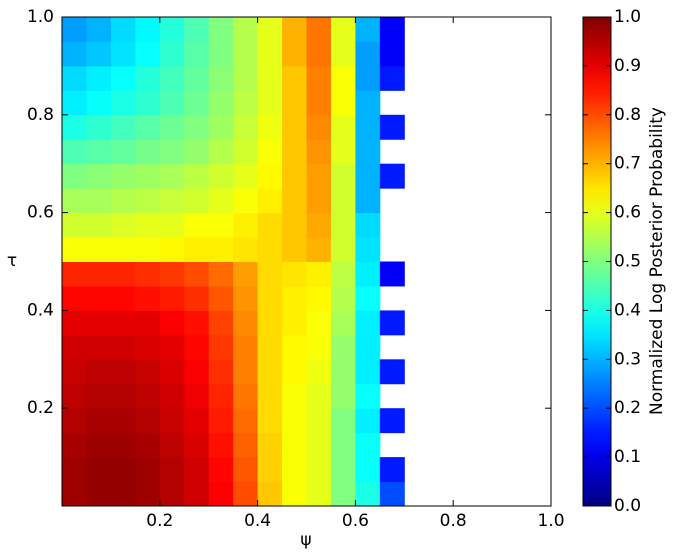 The height and width of the screenshot is (558, 678). Describe the element at coordinates (12, 261) in the screenshot. I see `y-axis-label: τ` at that location.